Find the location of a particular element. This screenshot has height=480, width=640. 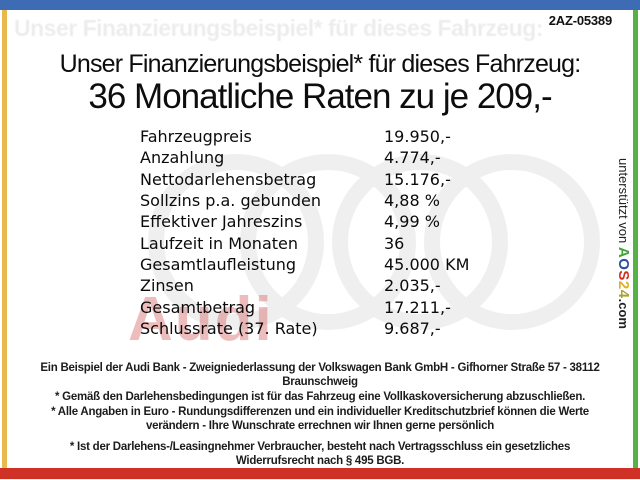

row-value: 36 is located at coordinates (394, 243).